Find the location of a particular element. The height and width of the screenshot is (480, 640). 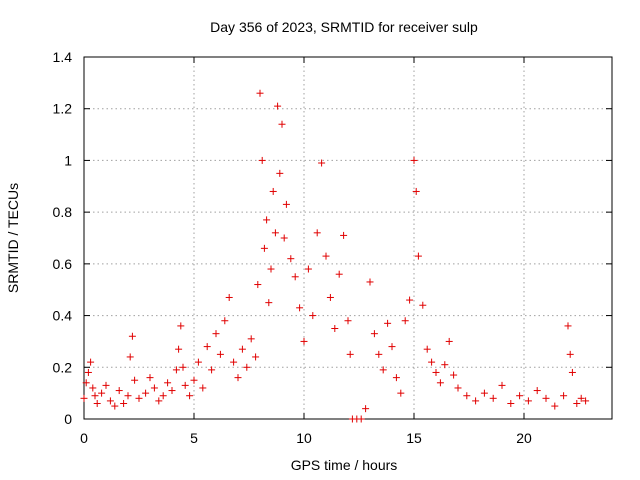

y-tick-label: 1.4 is located at coordinates (63, 57).